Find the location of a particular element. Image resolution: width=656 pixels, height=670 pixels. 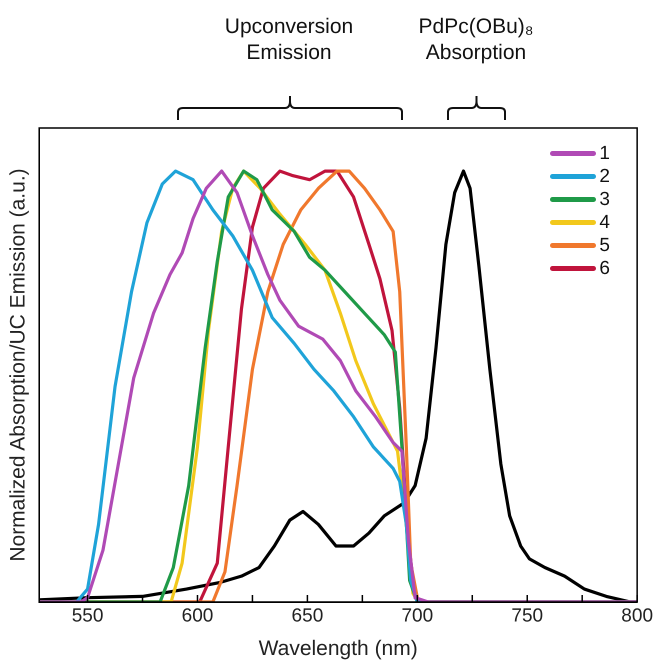

legend-label: 3 is located at coordinates (604, 199).